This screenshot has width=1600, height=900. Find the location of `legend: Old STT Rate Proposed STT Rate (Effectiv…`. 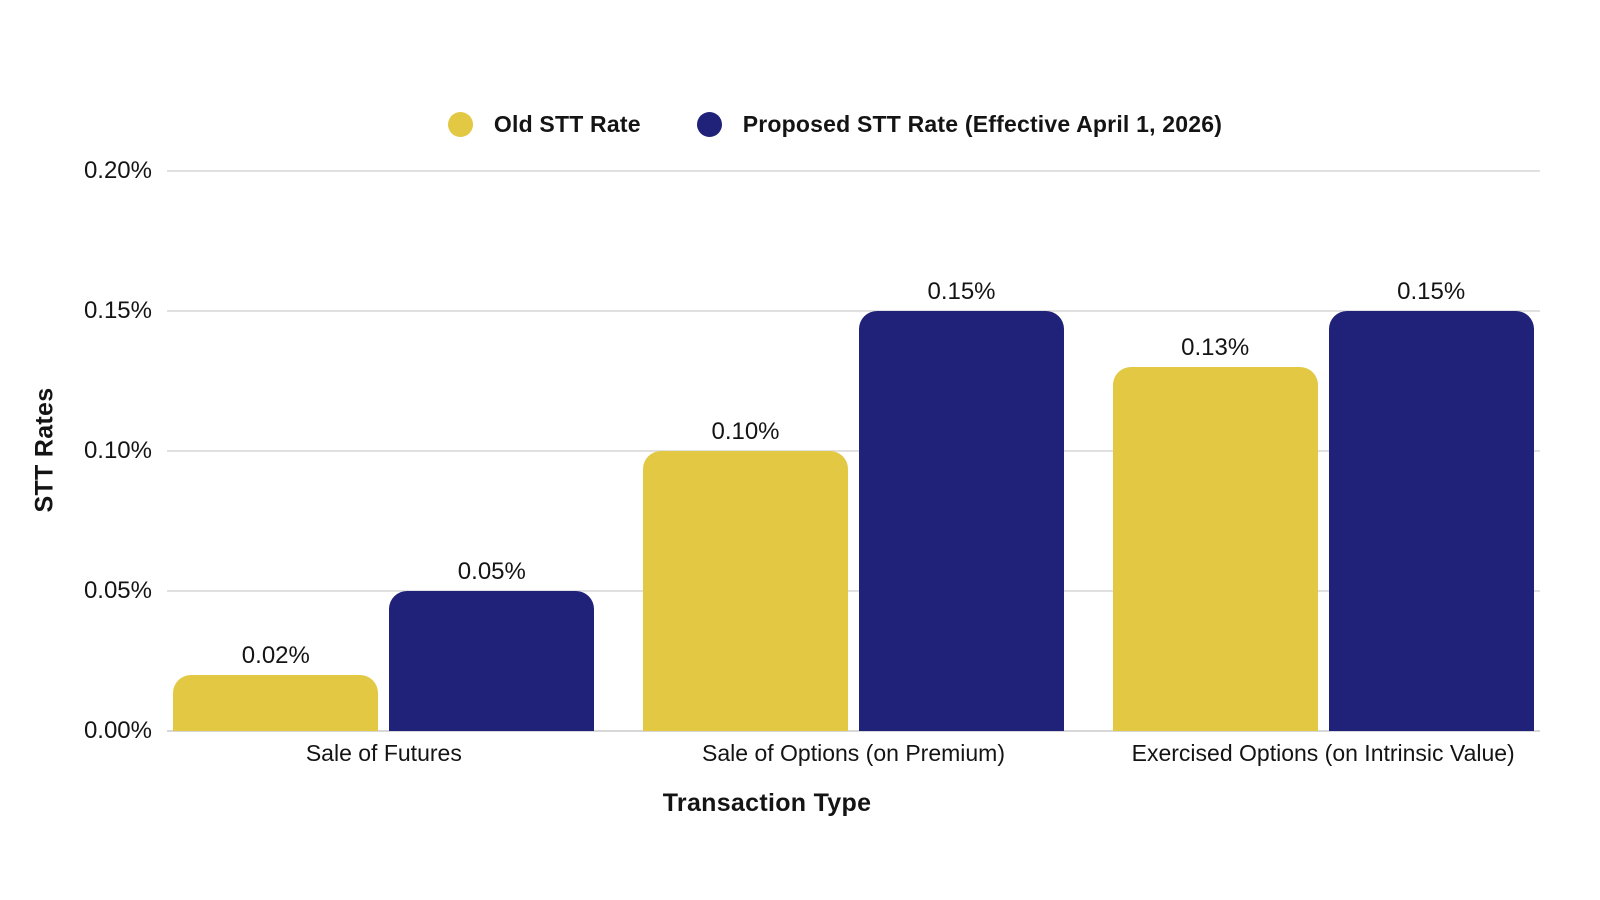

legend: Old STT Rate Proposed STT Rate (Effectiv… is located at coordinates (835, 124).